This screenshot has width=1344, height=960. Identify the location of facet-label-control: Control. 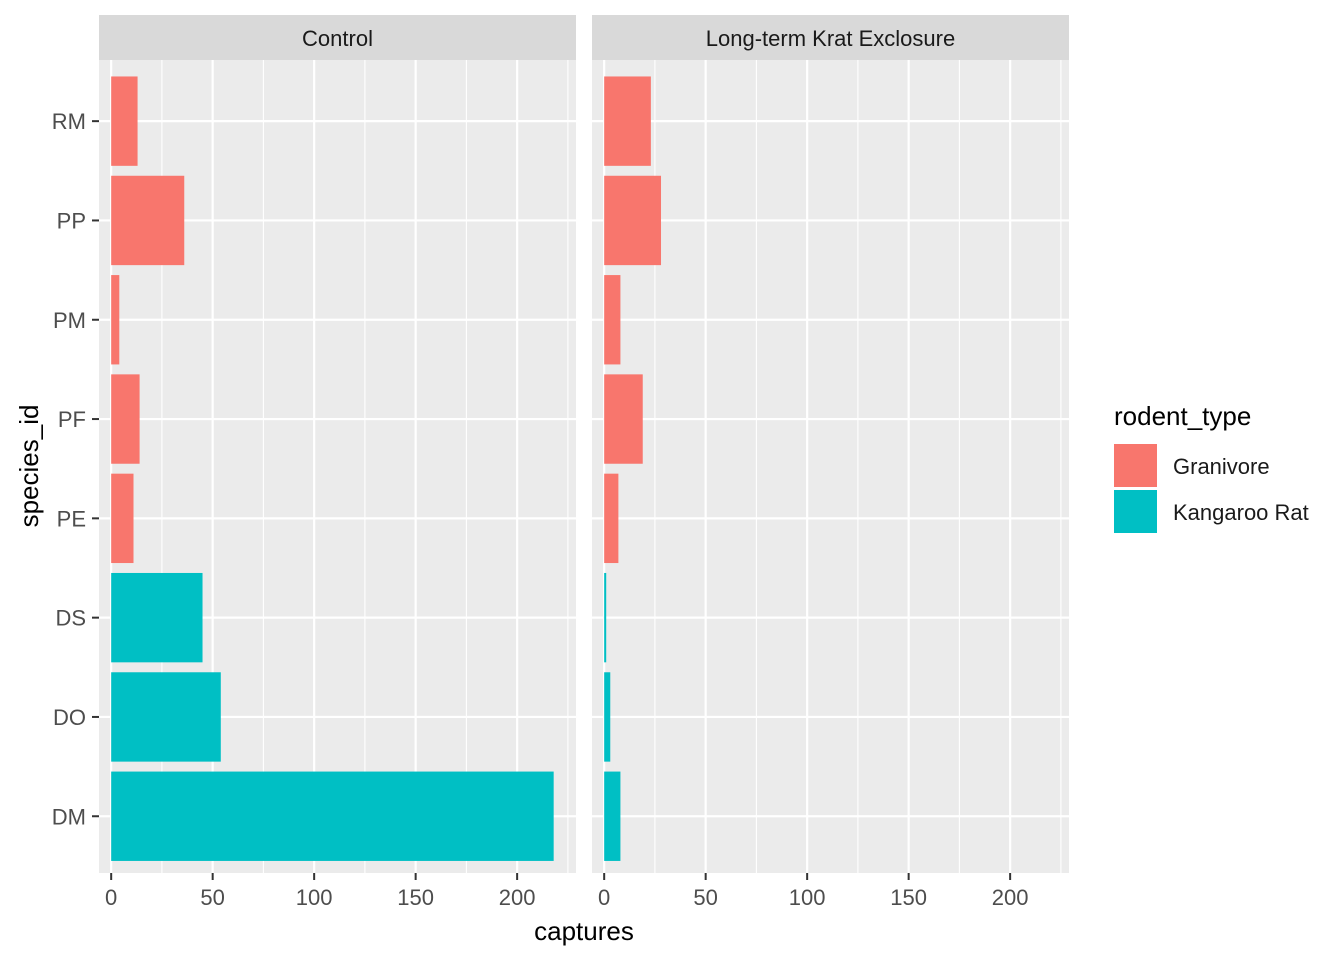
(337, 38).